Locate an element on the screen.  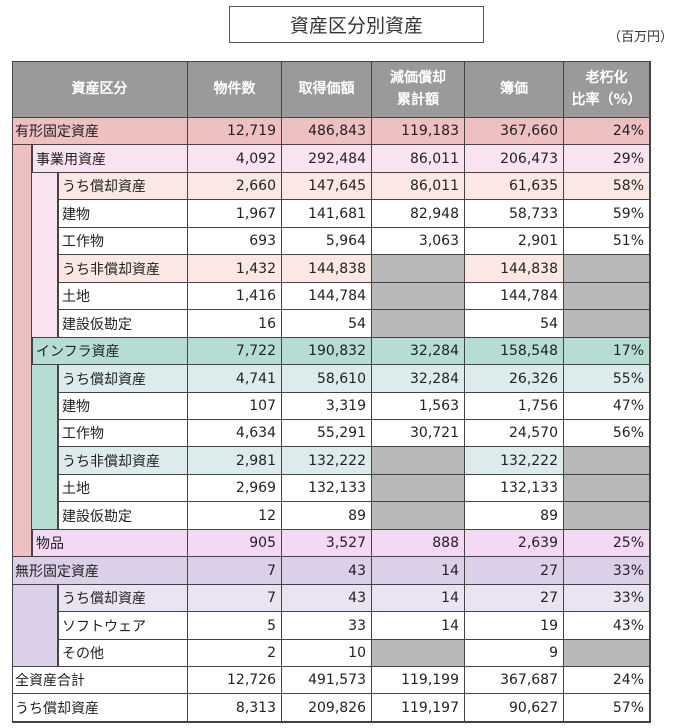
row-label: うち非償却資産 is located at coordinates (123, 269).